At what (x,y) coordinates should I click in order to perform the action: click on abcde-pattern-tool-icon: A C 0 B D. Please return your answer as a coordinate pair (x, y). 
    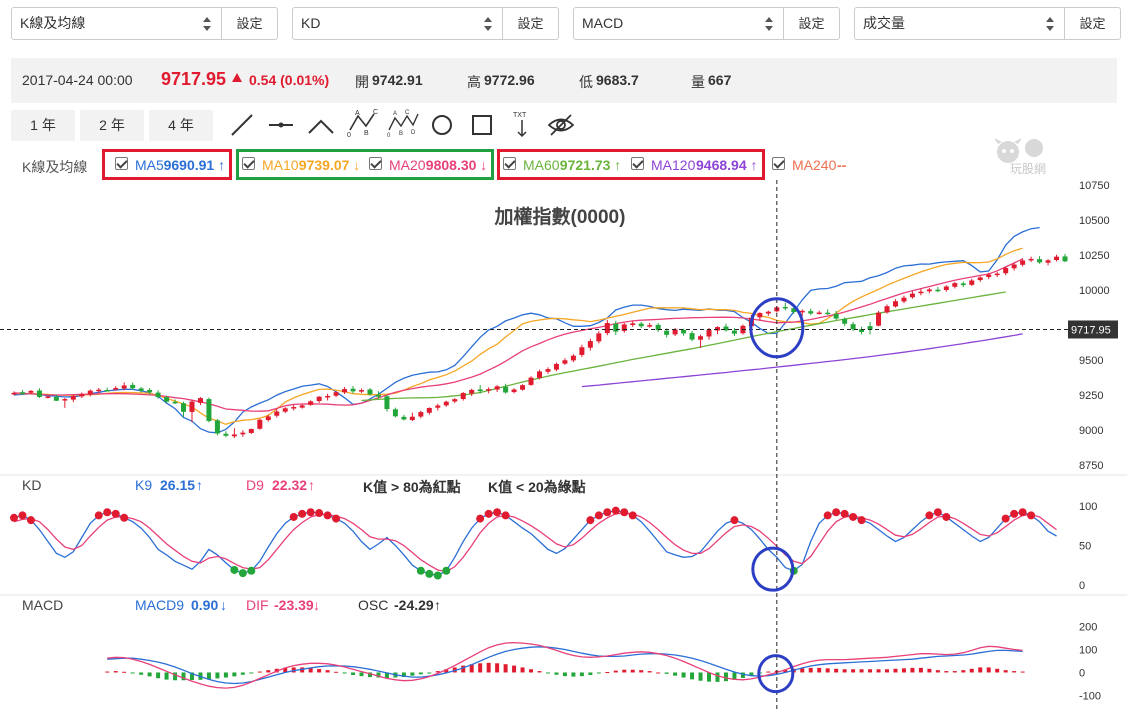
    Looking at the image, I should click on (403, 123).